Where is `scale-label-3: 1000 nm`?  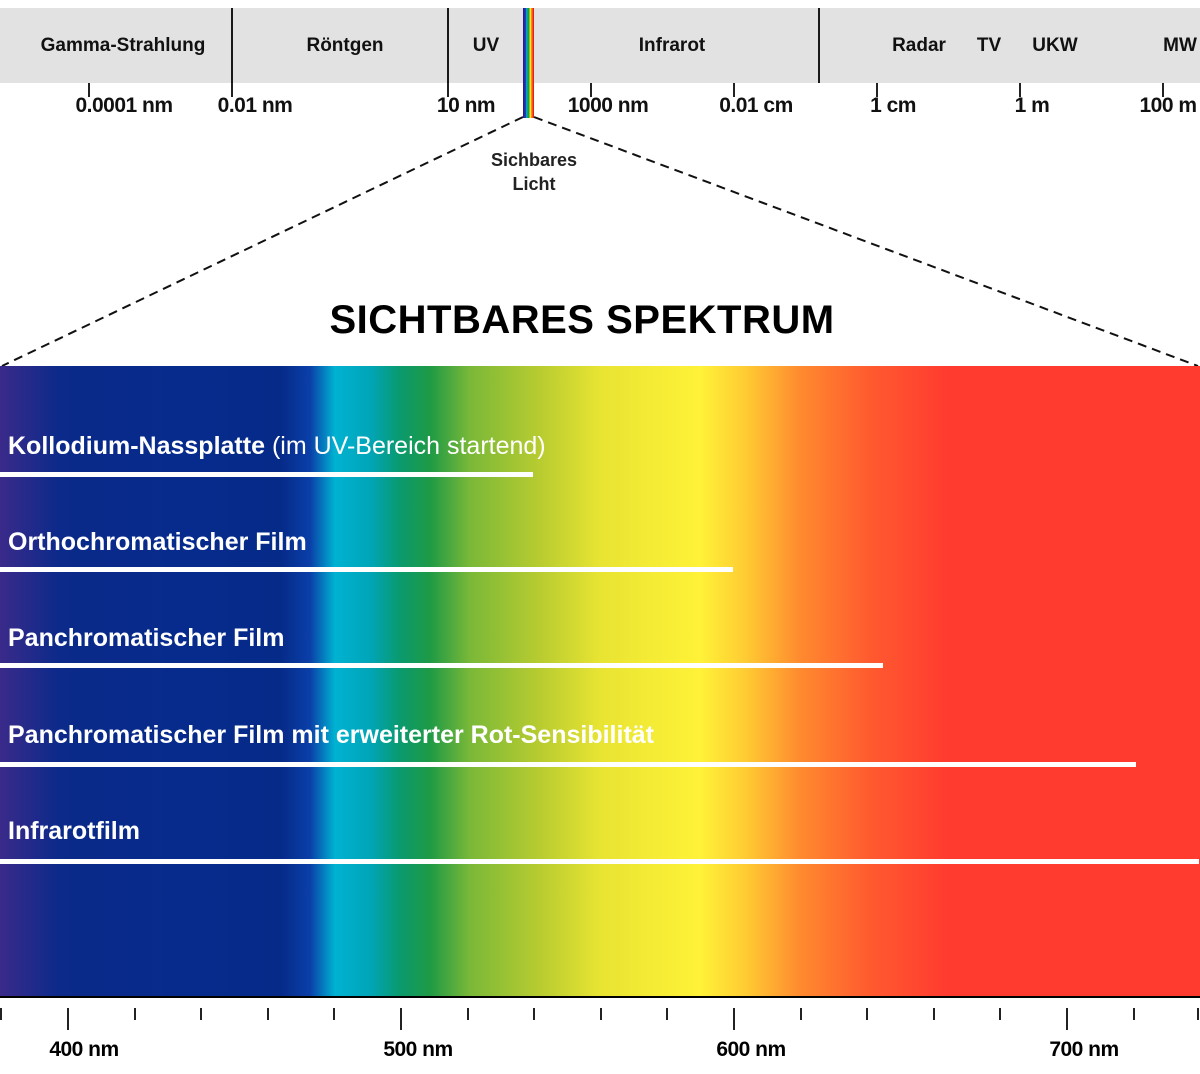 scale-label-3: 1000 nm is located at coordinates (608, 105).